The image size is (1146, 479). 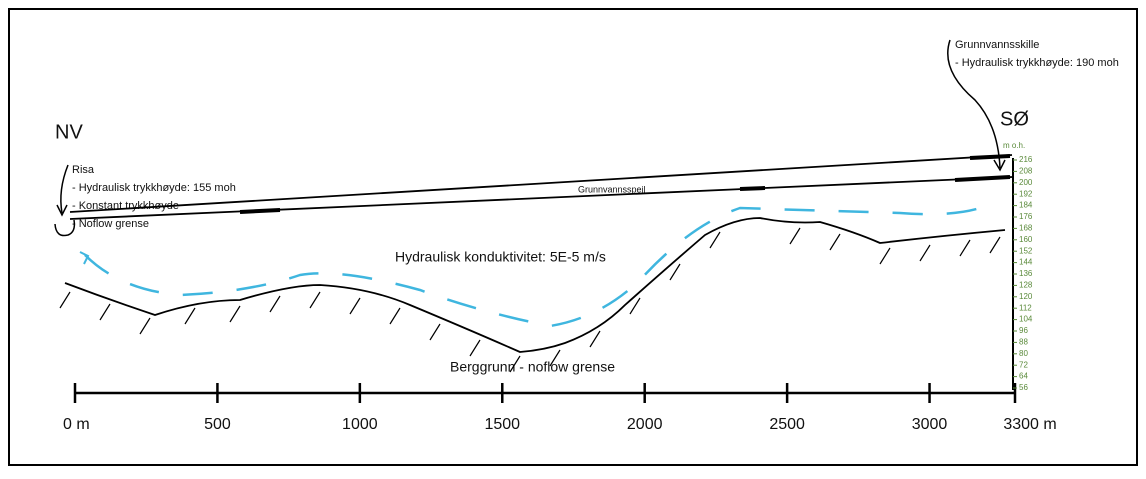 I want to click on elevation-unit: m o.h., so click(x=1014, y=145).